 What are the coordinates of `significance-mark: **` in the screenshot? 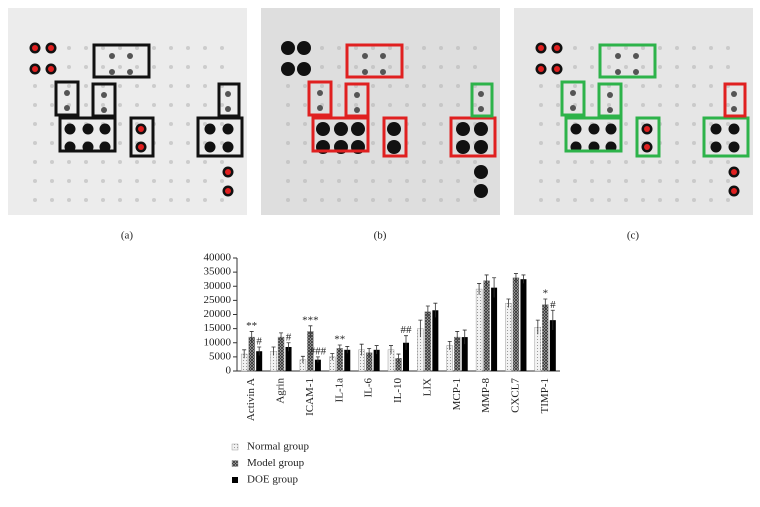 It's located at (251, 326).